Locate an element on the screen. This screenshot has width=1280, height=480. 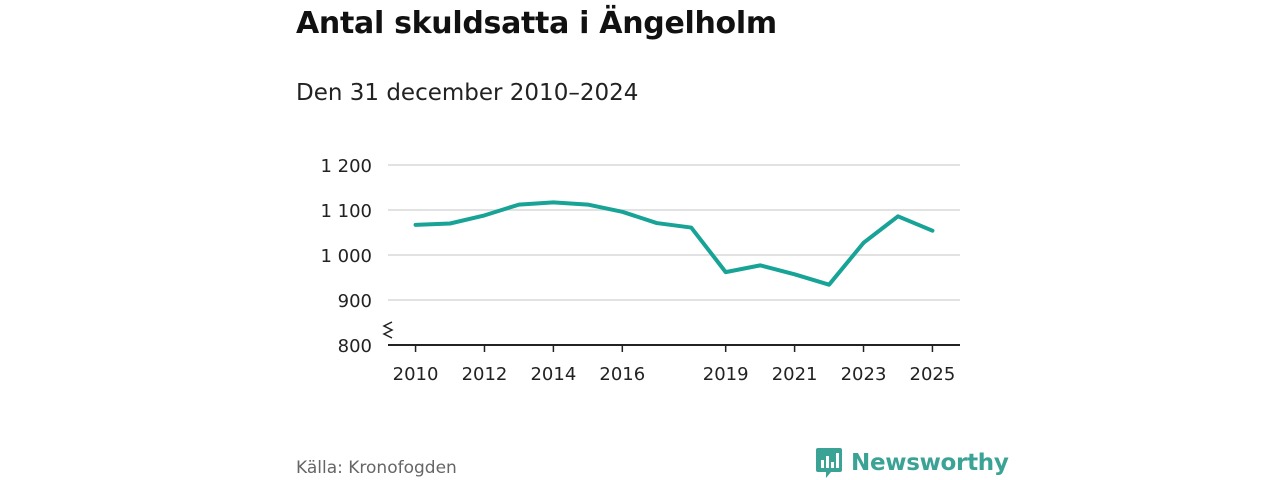
chart-title: Antal skuldsatta i Ängelholm is located at coordinates (536, 23).